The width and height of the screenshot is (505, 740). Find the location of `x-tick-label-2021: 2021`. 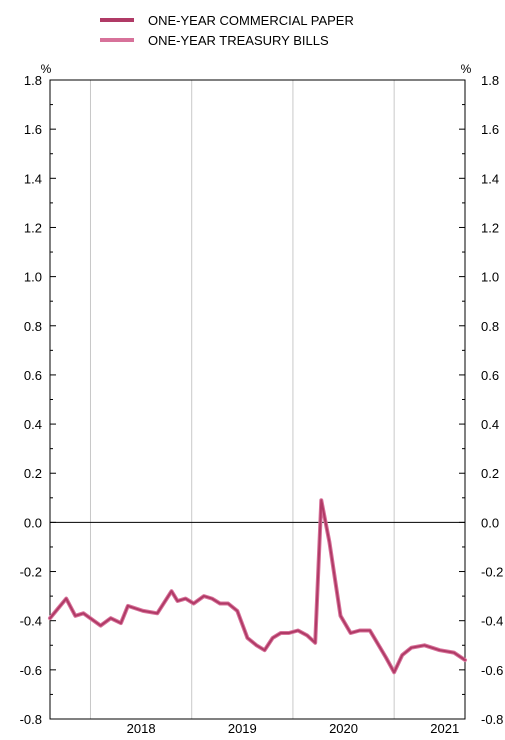

x-tick-label-2021: 2021 is located at coordinates (444, 728).